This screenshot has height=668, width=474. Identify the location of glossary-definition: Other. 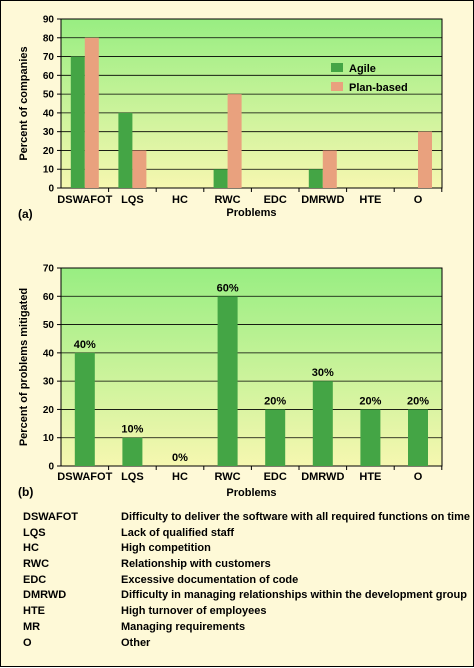
(136, 642).